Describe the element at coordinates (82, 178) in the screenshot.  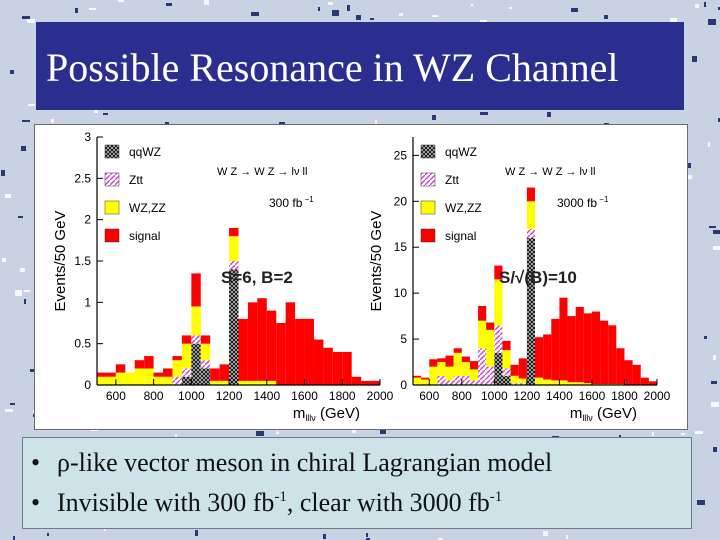
I see `y-tick-label: 2.5` at that location.